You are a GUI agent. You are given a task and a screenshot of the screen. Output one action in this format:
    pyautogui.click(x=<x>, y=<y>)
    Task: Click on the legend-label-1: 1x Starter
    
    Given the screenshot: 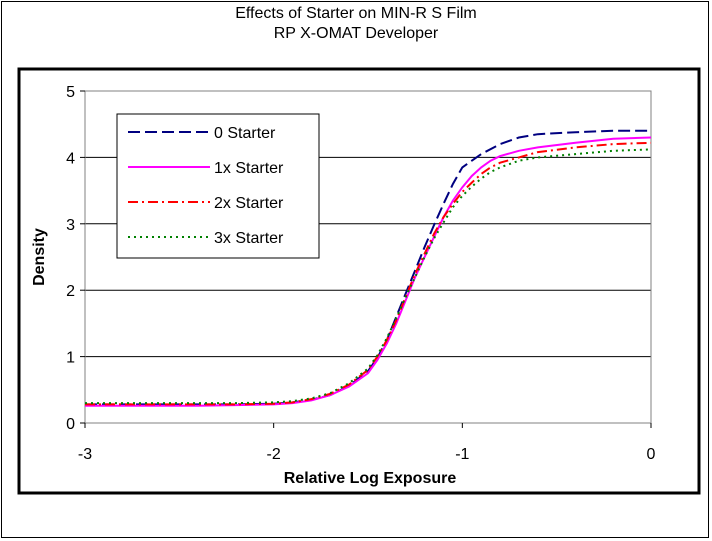 What is the action you would take?
    pyautogui.click(x=249, y=168)
    